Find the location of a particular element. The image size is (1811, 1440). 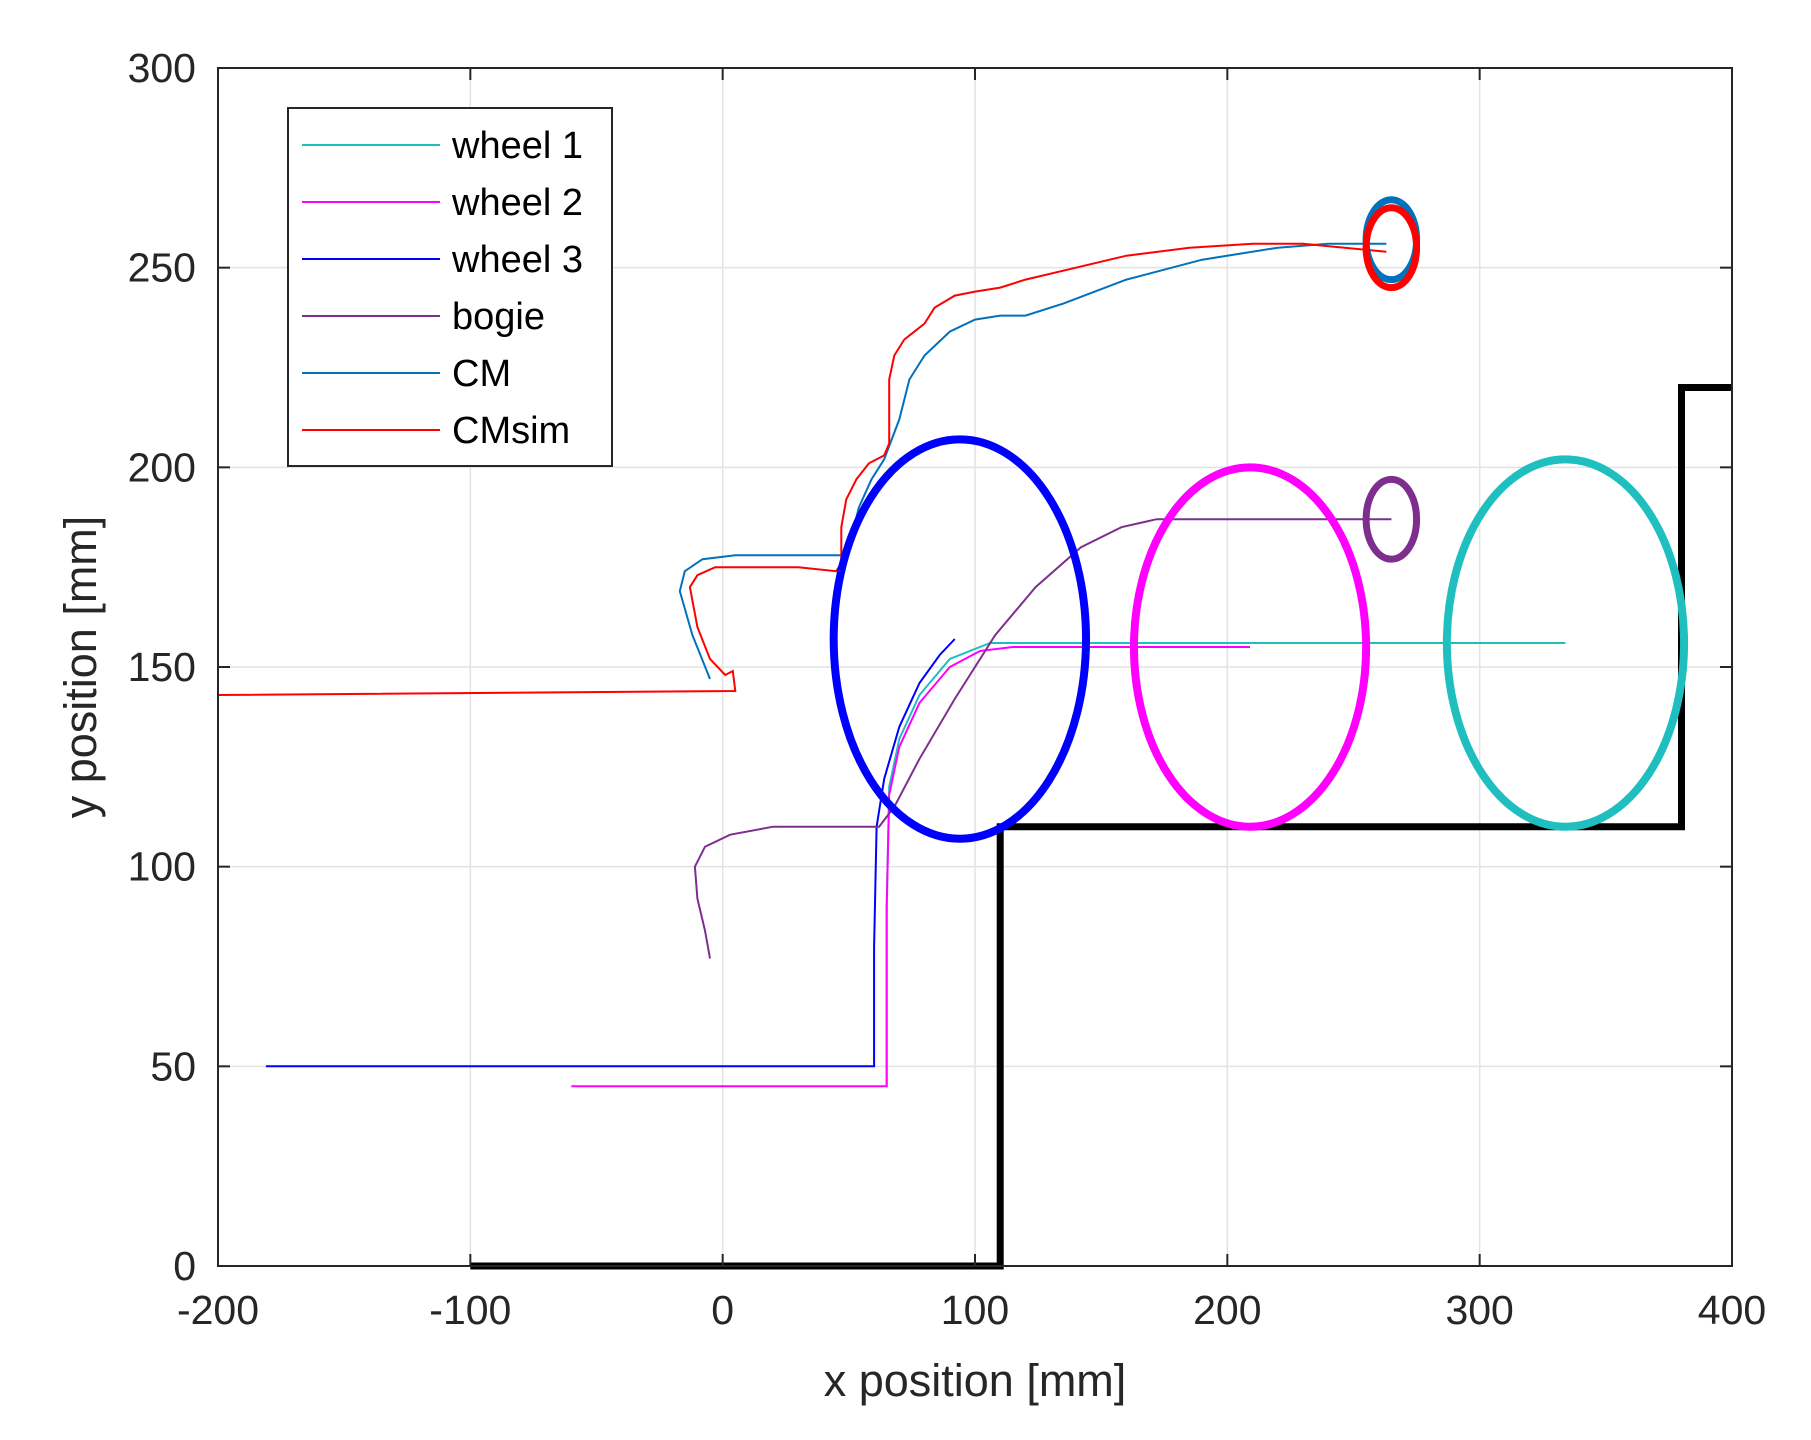

y-tick-label: 150 is located at coordinates (162, 667).